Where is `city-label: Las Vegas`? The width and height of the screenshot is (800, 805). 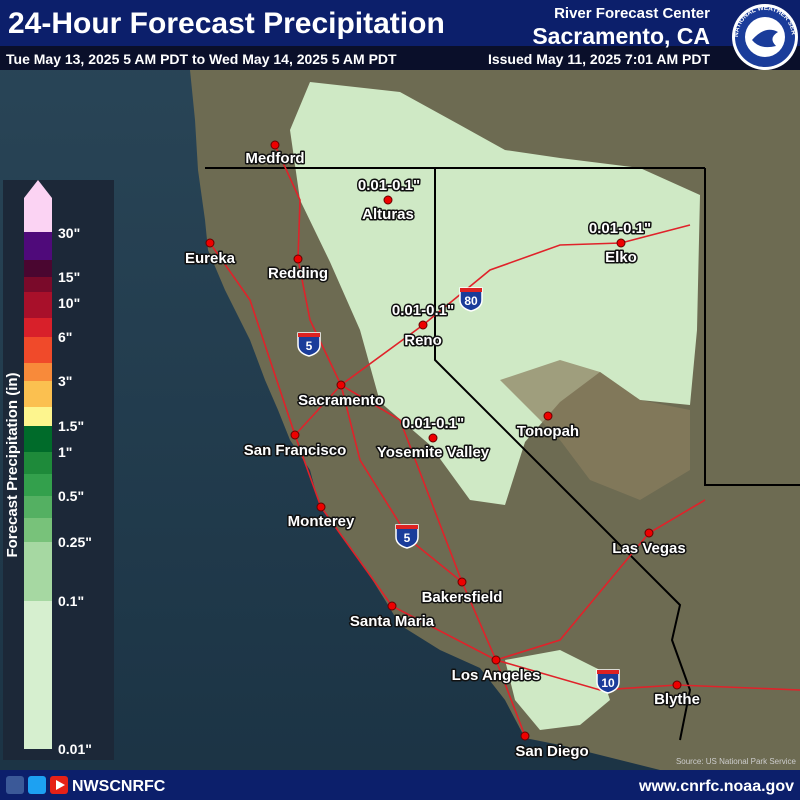
city-label: Las Vegas is located at coordinates (648, 548).